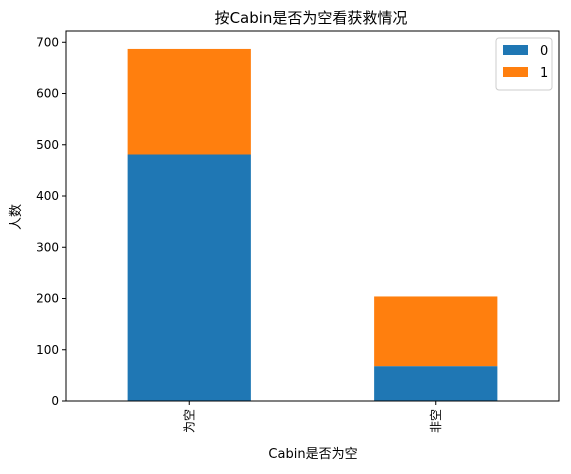 This screenshot has width=571, height=474. I want to click on y-tick-label-2: 200, so click(47, 299).